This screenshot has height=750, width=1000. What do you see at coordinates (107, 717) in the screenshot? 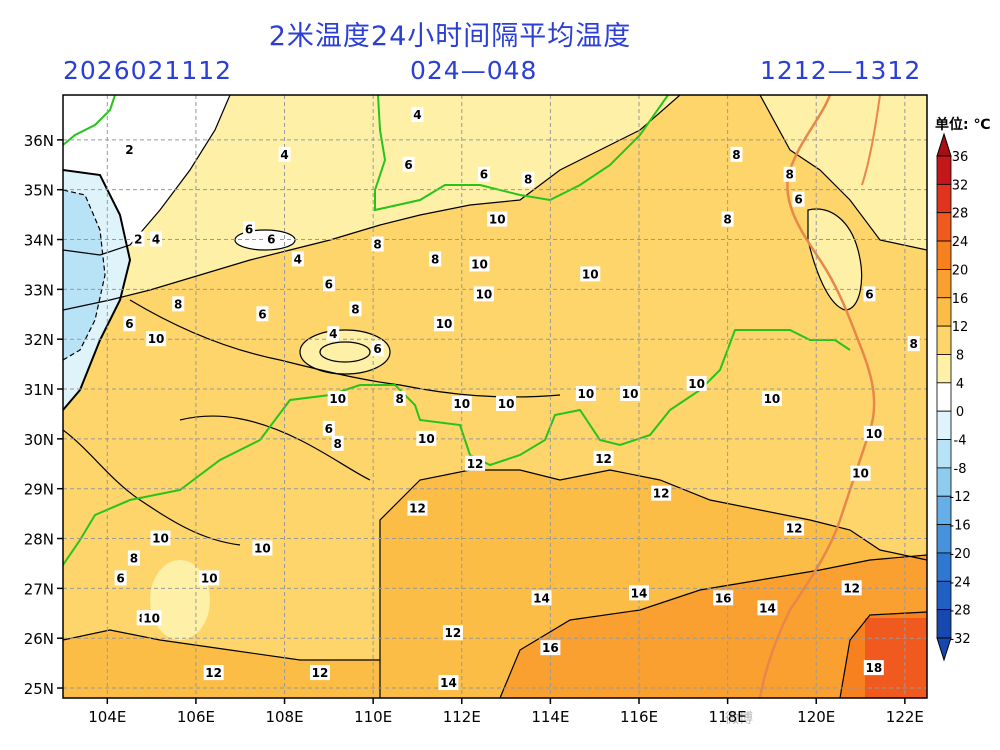
I see `lon-tick-label: 104E` at bounding box center [107, 717].